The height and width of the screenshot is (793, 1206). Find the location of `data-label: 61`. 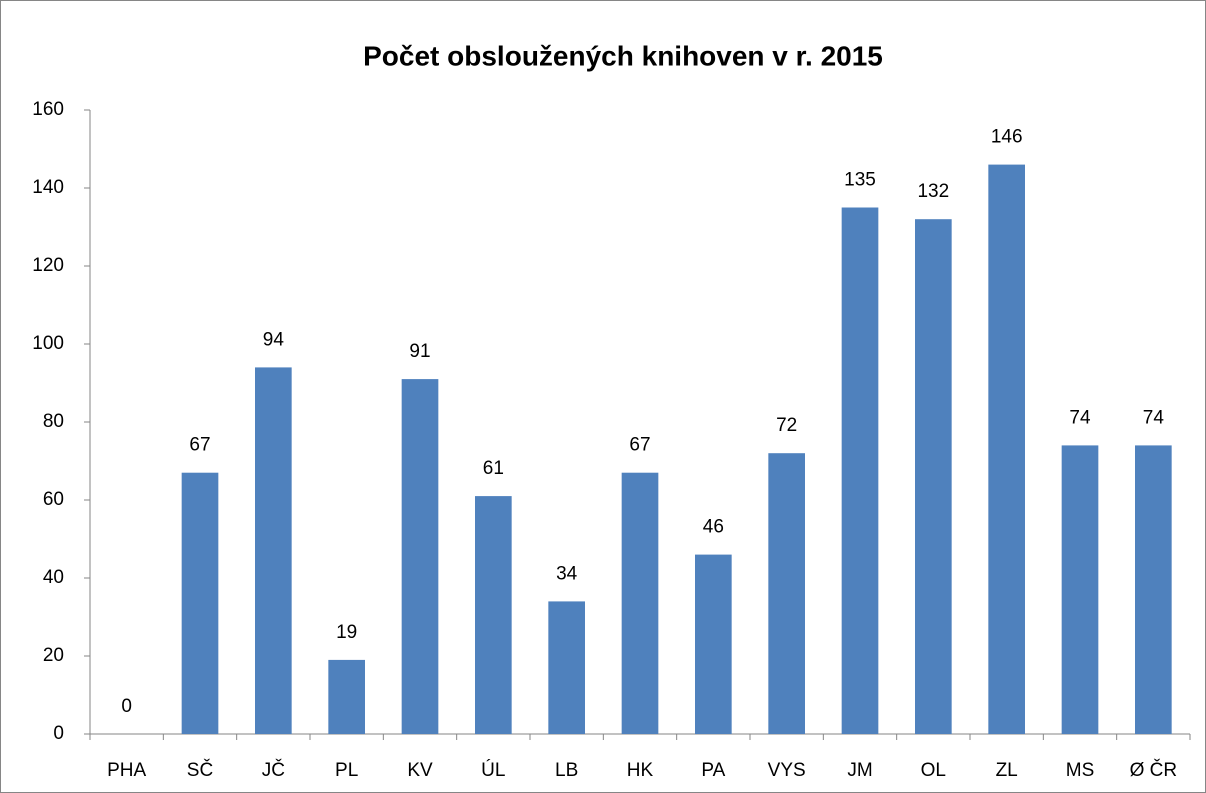

data-label: 61 is located at coordinates (493, 468).